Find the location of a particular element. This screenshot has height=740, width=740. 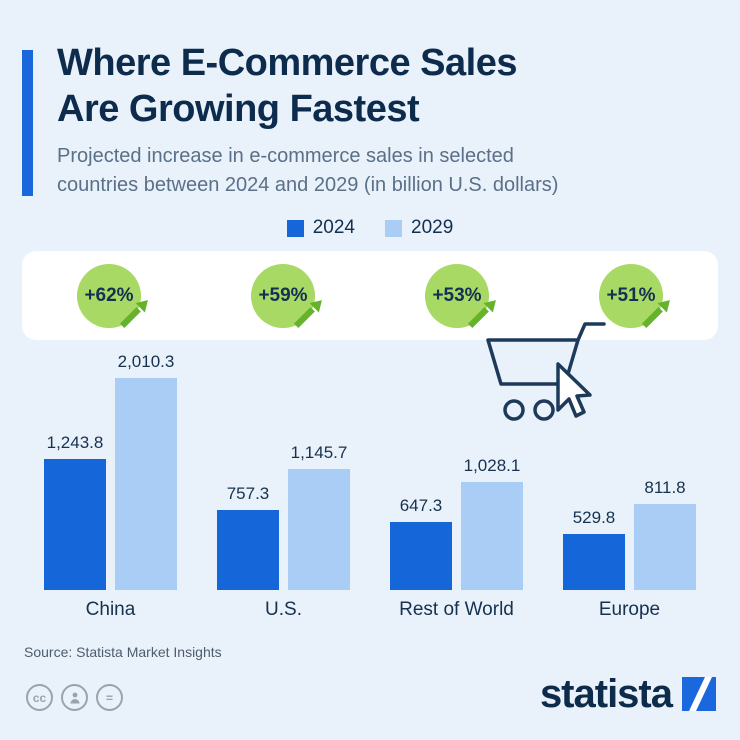

chart-legend: 2024 2029 is located at coordinates (370, 228).